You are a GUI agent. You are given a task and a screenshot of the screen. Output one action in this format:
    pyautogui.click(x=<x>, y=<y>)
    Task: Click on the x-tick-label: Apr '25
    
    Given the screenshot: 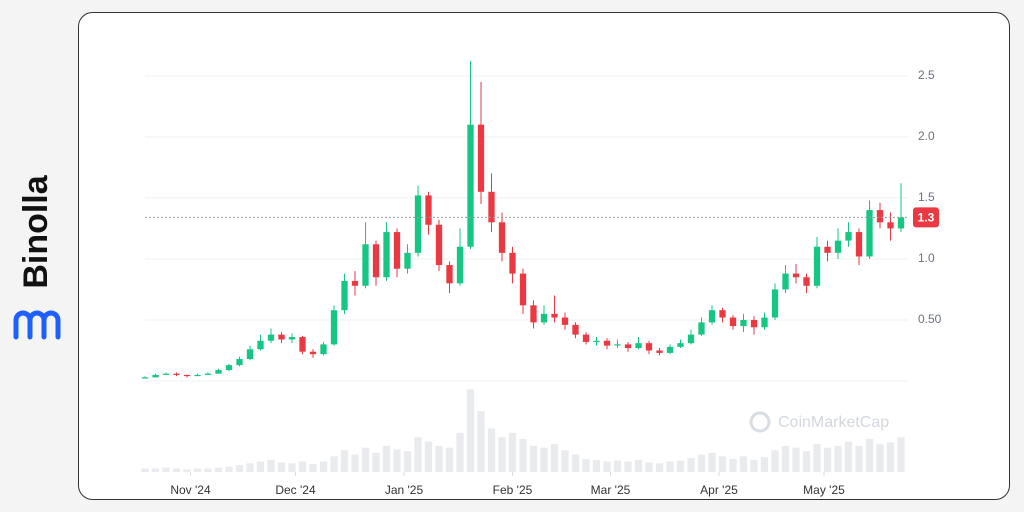 What is the action you would take?
    pyautogui.click(x=719, y=490)
    